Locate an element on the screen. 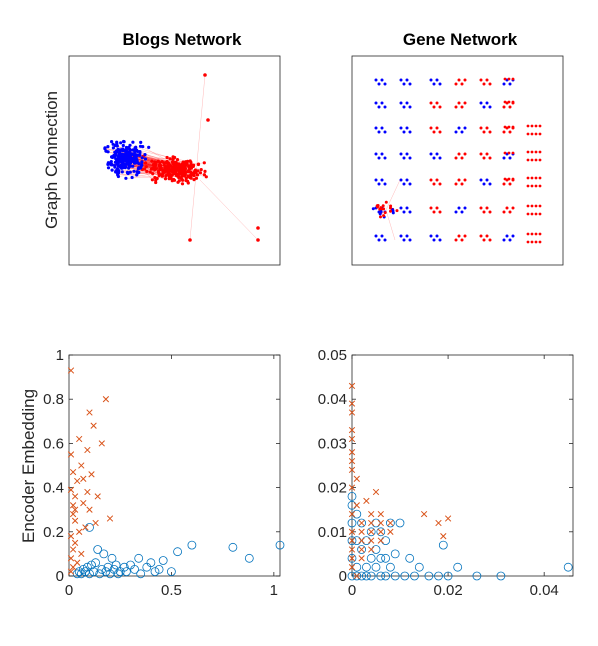 Image resolution: width=598 pixels, height=646 pixels. gene-network-title: Gene Network is located at coordinates (460, 39).